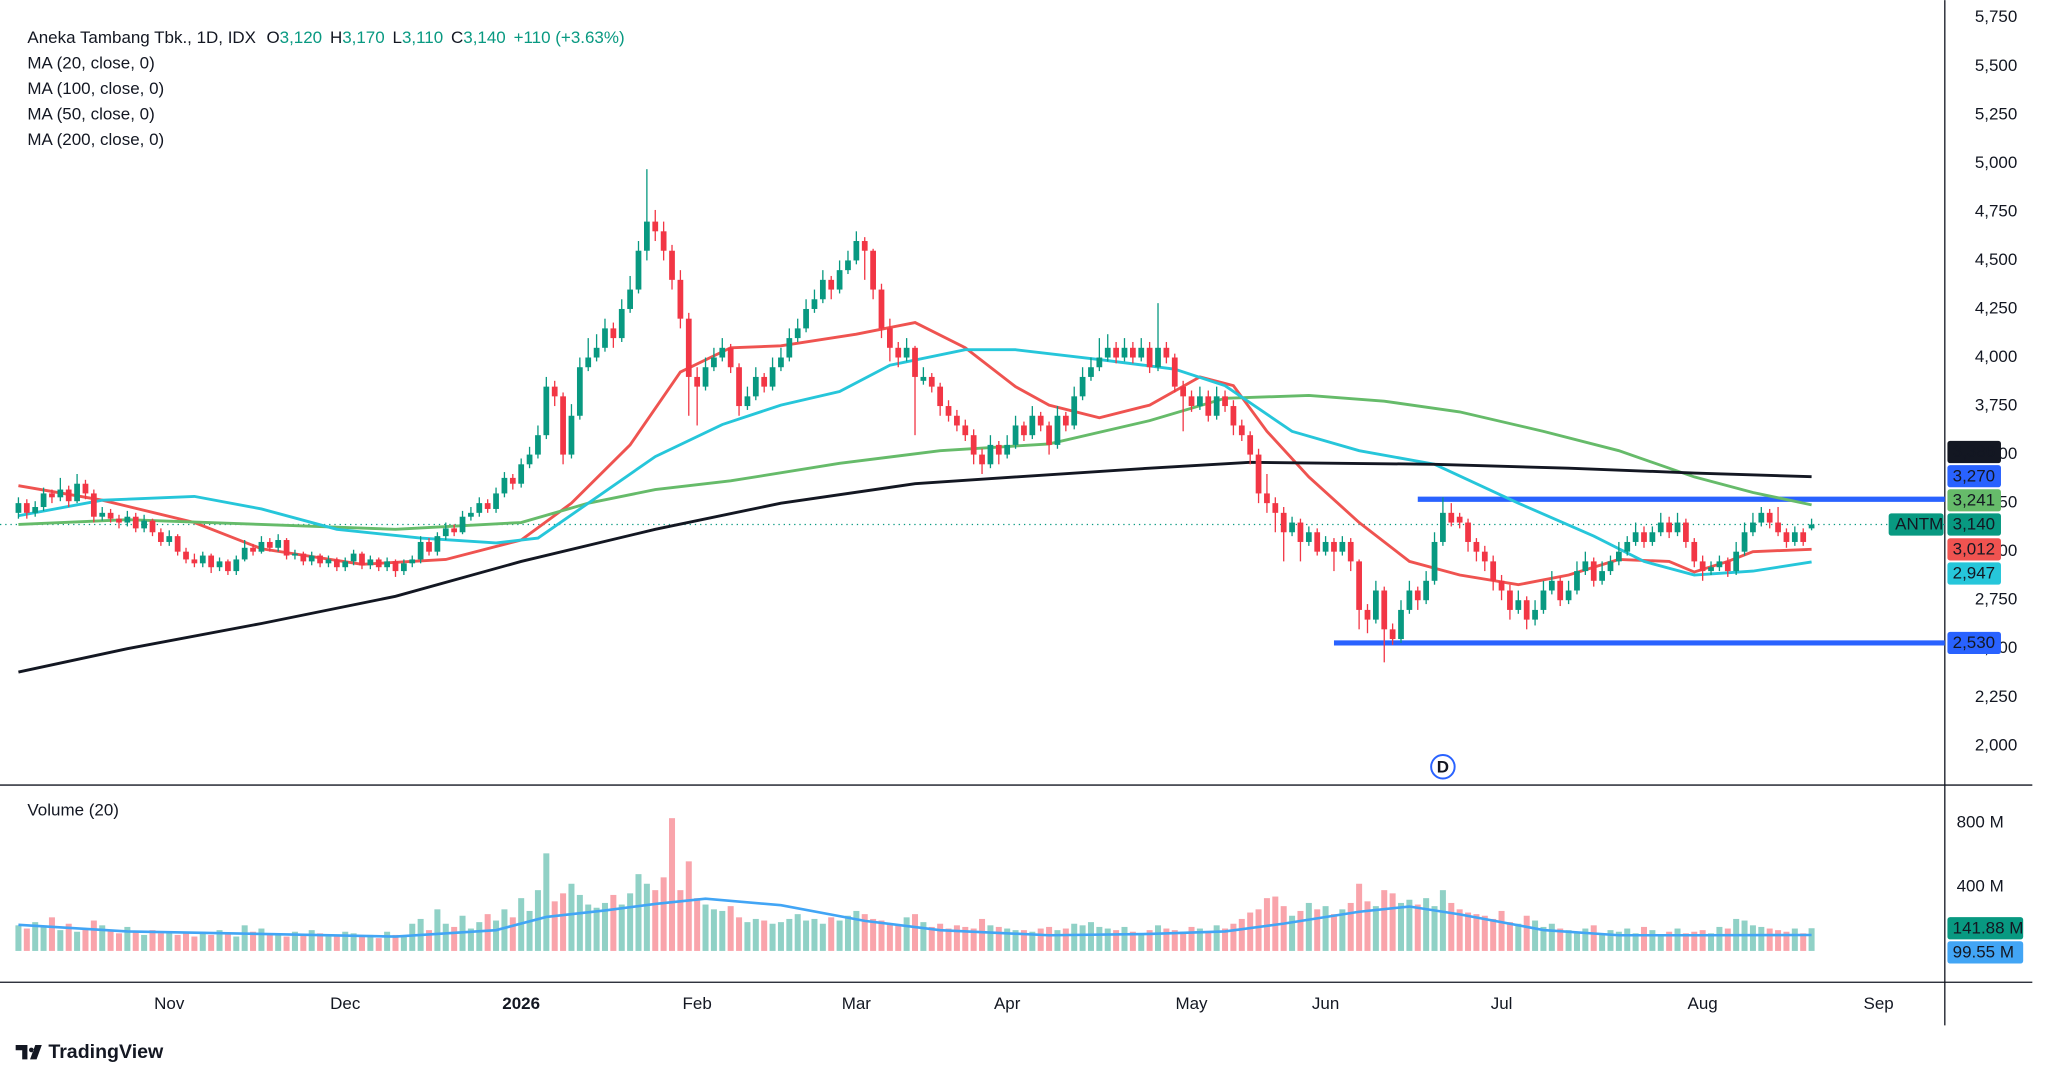  I want to click on axis-value-label: 3,012, so click(1974, 548).